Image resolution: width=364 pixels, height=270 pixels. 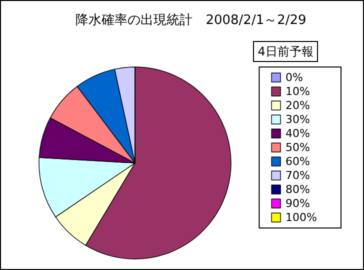 What do you see at coordinates (286, 51) in the screenshot?
I see `legend-title: 4日前予報` at bounding box center [286, 51].